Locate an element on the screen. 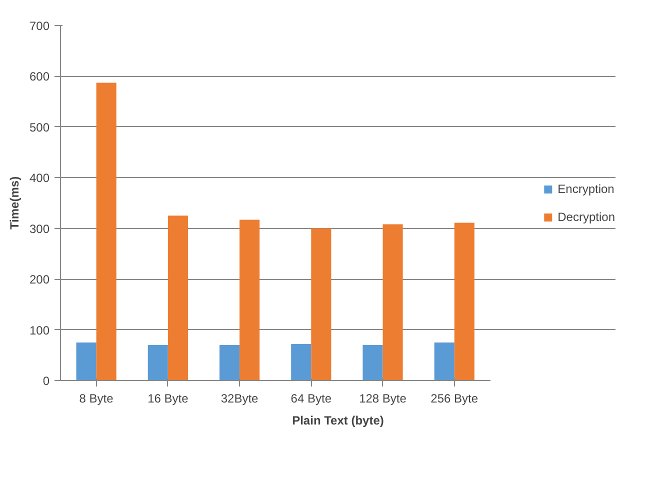  x-tick-label: 64 Byte is located at coordinates (311, 399).